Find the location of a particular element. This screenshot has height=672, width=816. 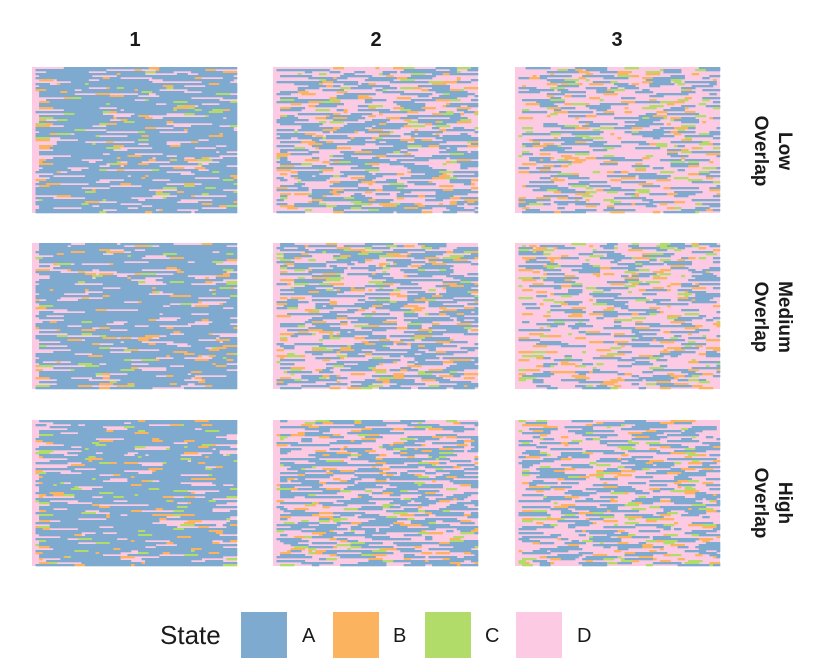

legend-swatch-c is located at coordinates (448, 635).